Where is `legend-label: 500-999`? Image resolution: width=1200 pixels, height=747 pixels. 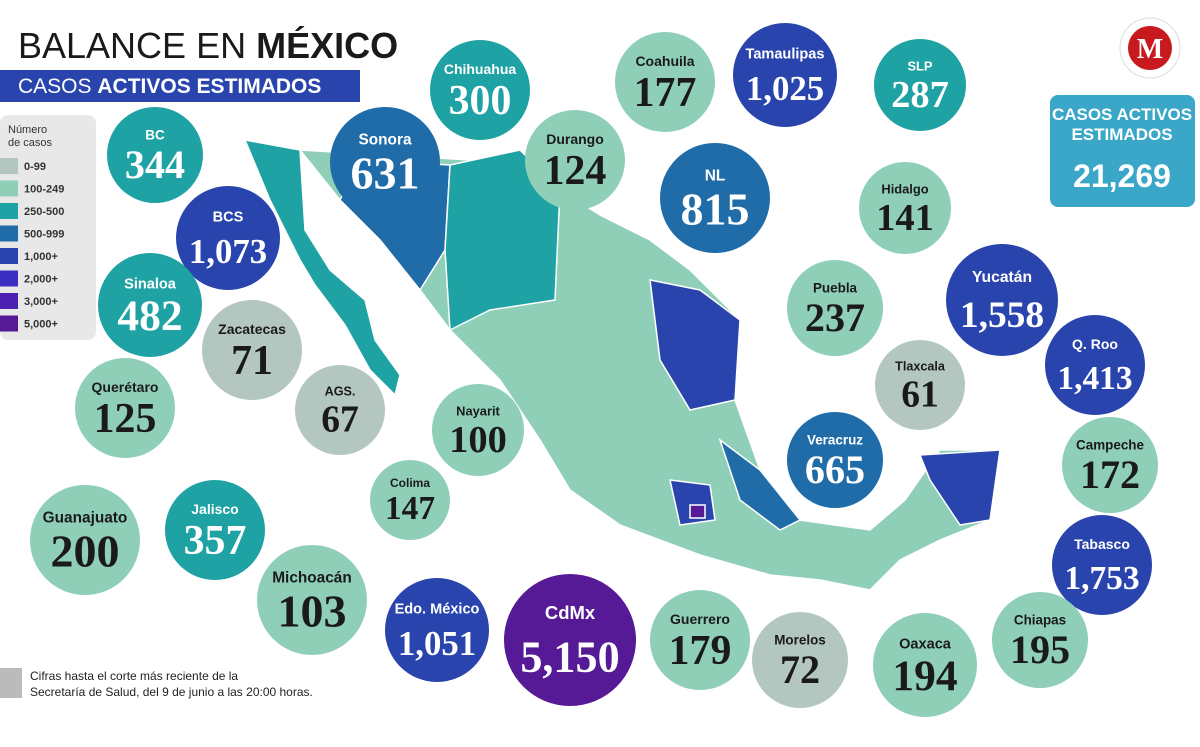
legend-label: 500-999 is located at coordinates (44, 235).